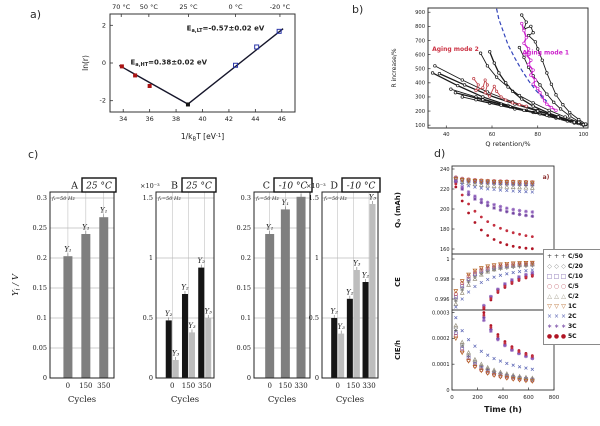  What do you see at coordinates (420, 70) in the screenshot?
I see `svg-text: 500` at bounding box center [420, 70].